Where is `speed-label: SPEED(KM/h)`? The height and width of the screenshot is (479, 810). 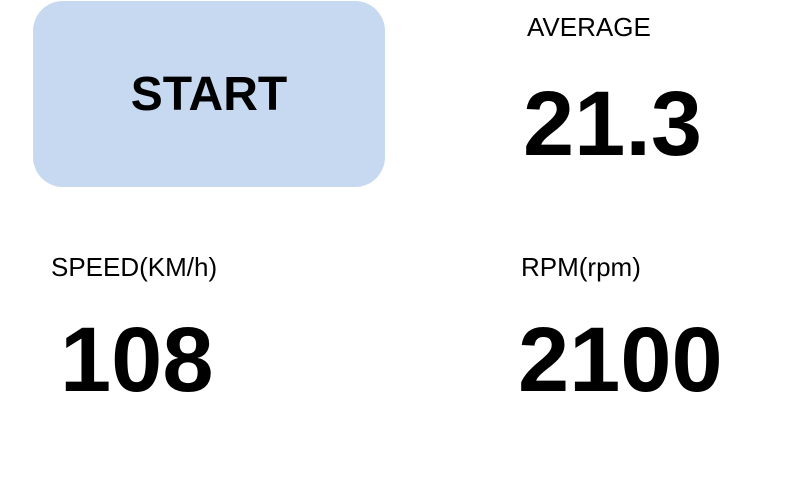
speed-label: SPEED(KM/h) is located at coordinates (134, 267).